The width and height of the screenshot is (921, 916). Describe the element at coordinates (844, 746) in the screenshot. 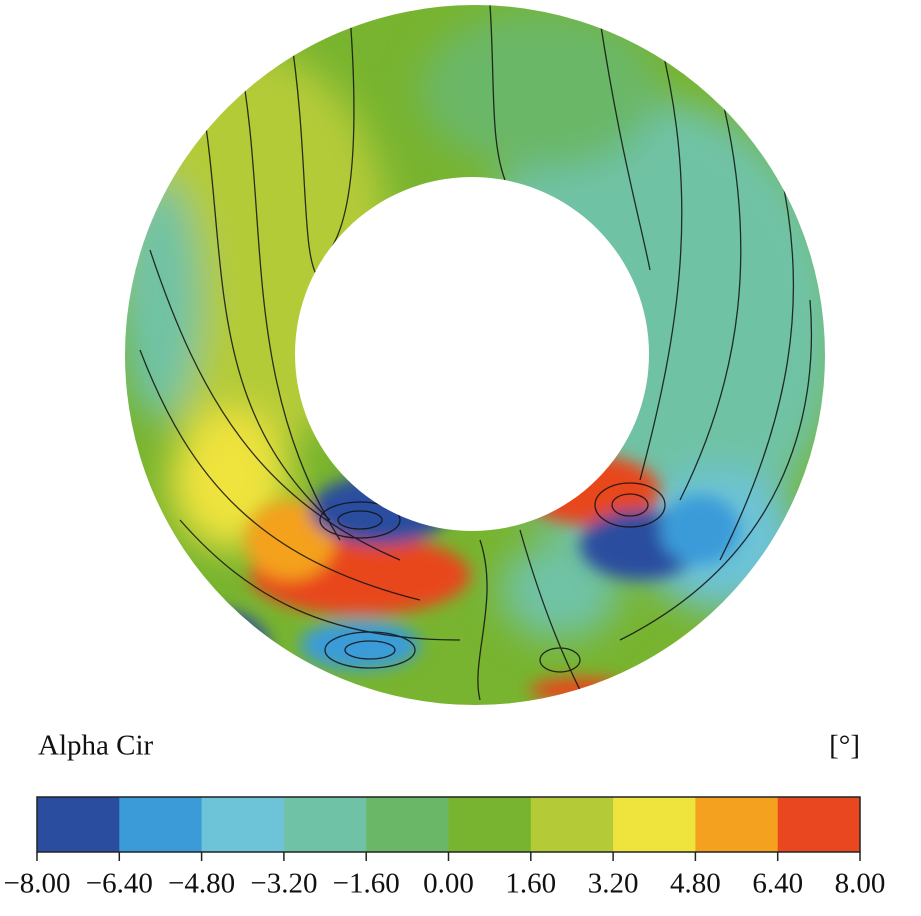

I see `unit-label: [°]` at that location.